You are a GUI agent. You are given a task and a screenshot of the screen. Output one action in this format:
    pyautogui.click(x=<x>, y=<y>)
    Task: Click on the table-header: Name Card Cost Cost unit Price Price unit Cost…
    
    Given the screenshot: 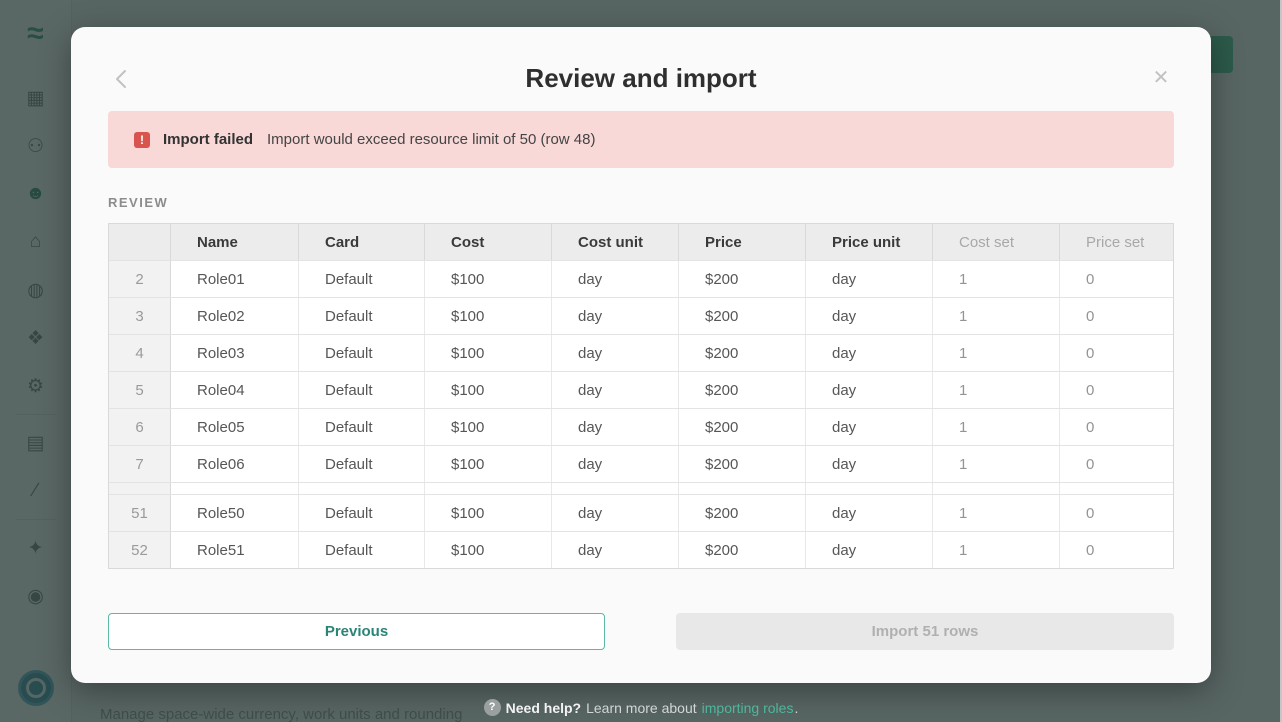 What is the action you would take?
    pyautogui.click(x=641, y=242)
    